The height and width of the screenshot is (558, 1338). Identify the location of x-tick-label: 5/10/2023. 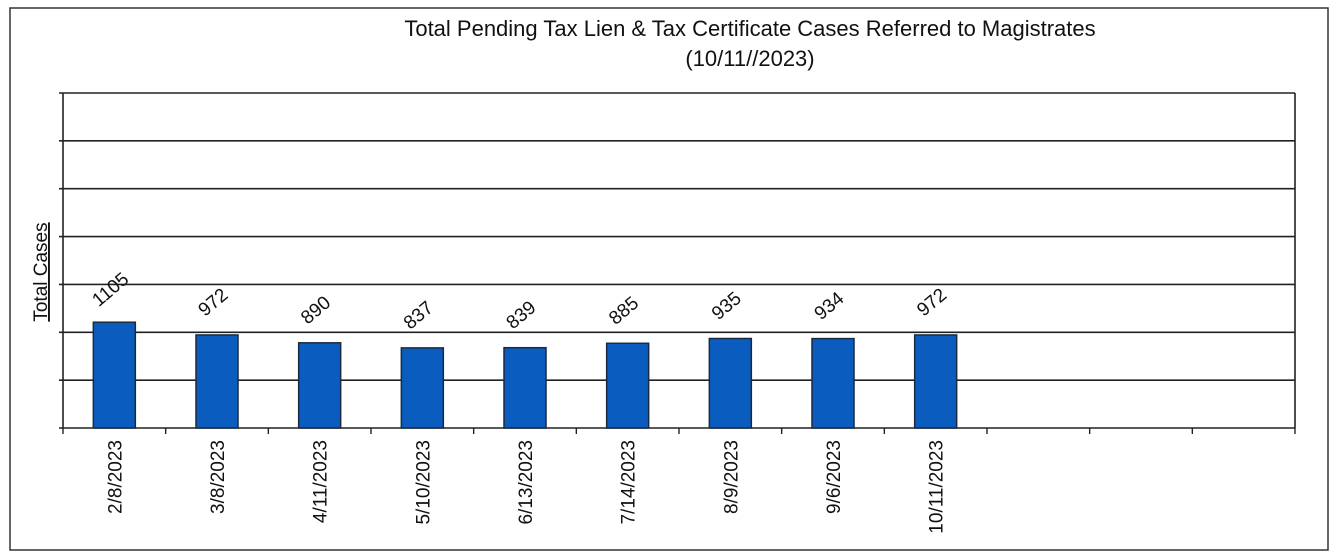
(423, 482).